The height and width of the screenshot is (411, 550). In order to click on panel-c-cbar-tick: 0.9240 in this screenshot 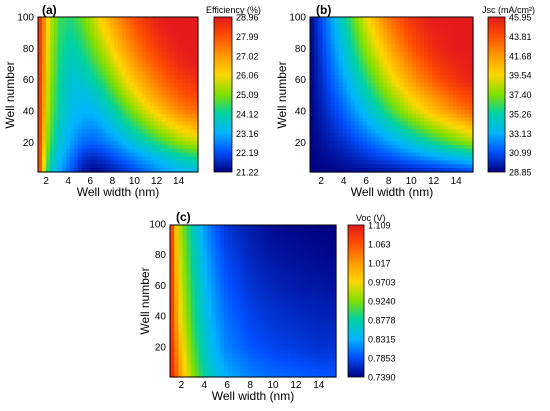, I will do `click(382, 302)`.